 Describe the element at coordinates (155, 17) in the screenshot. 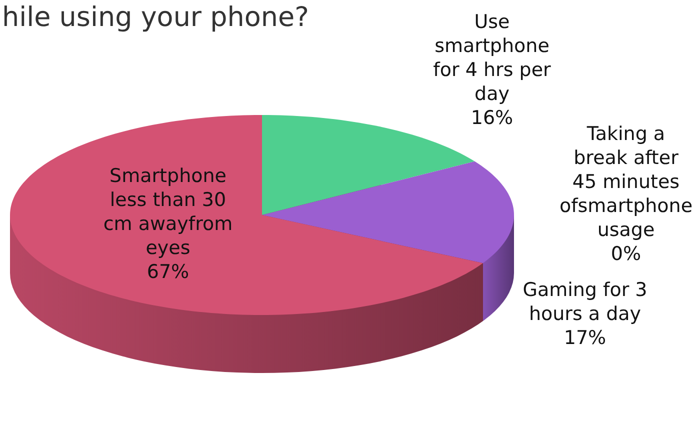

I see `chart-title: hile using your phone?` at that location.